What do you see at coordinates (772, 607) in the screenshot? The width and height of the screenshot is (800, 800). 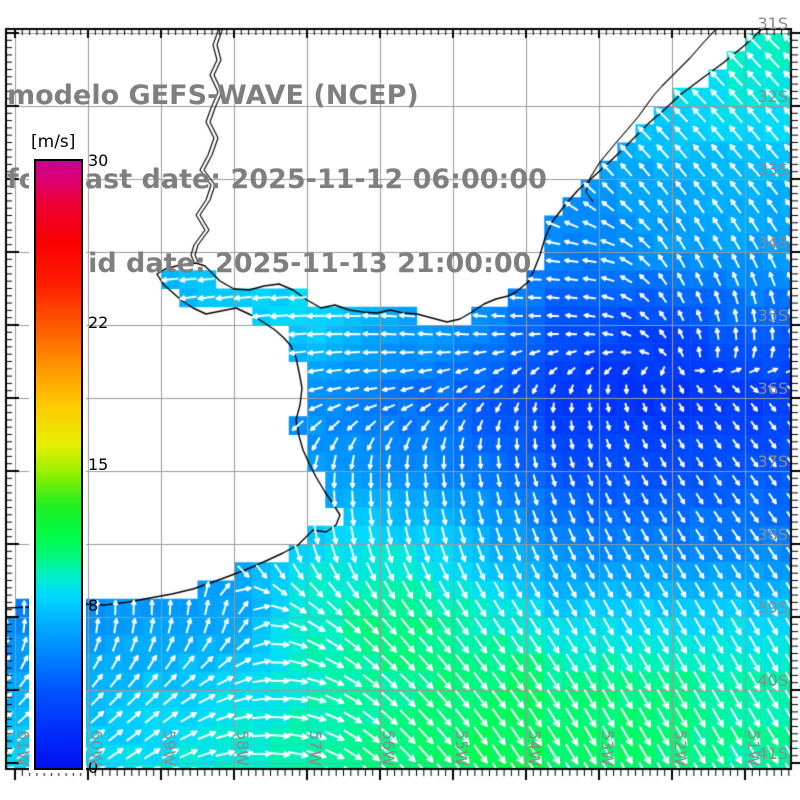 I see `lat-label-39S: 39S` at bounding box center [772, 607].